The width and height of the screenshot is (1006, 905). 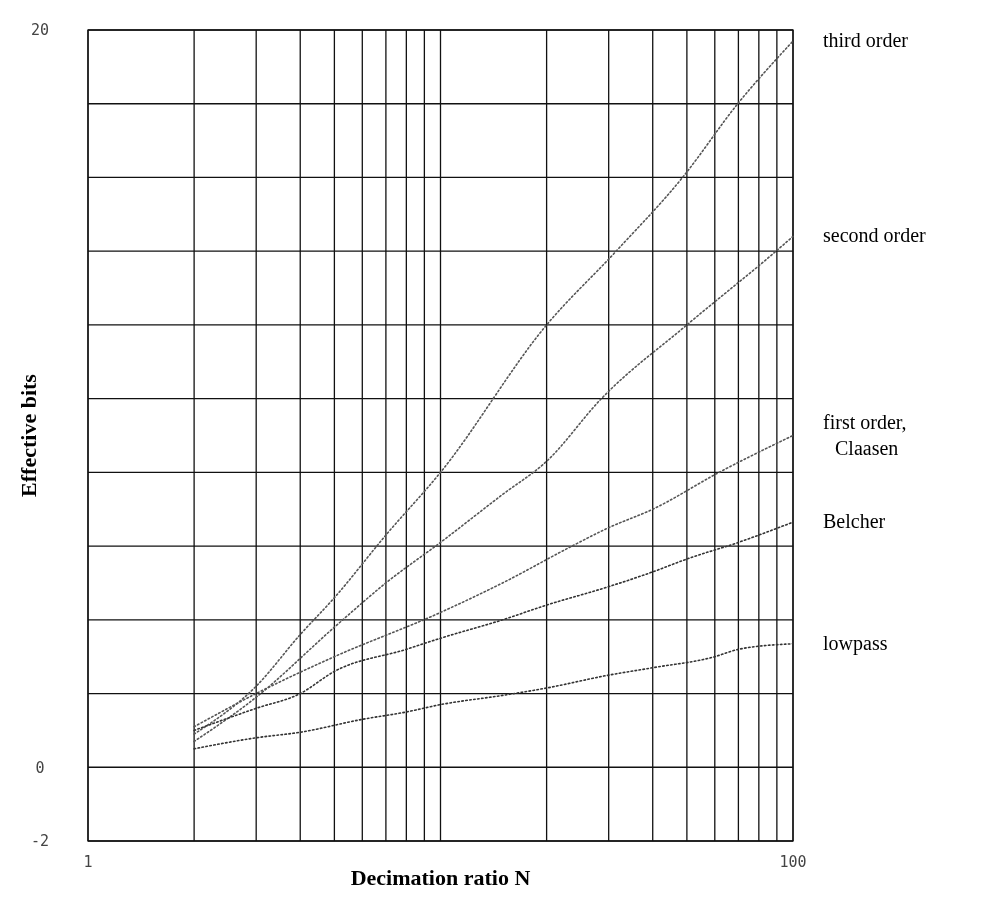 I want to click on y-tick-label: -2, so click(x=40, y=841).